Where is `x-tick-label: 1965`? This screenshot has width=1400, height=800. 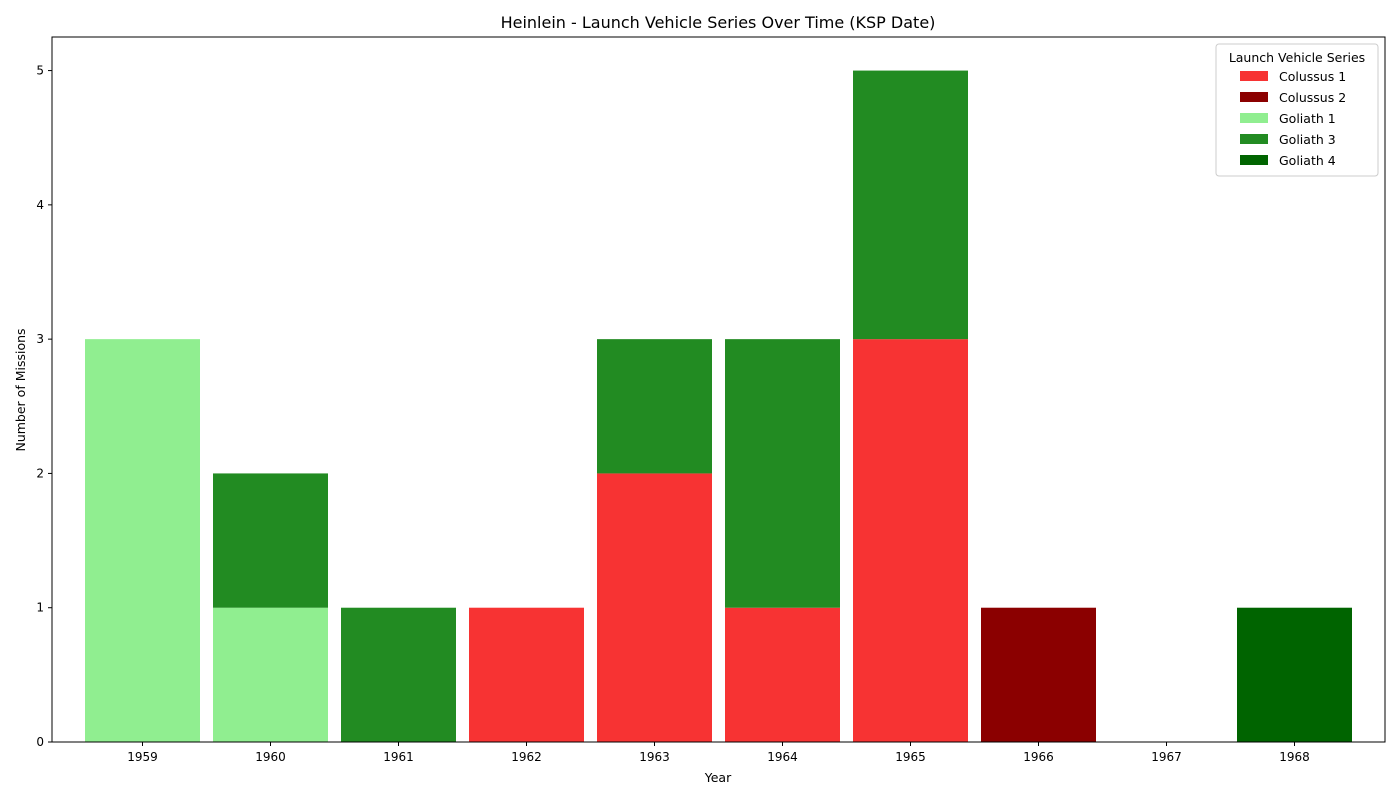
x-tick-label: 1965 is located at coordinates (910, 757).